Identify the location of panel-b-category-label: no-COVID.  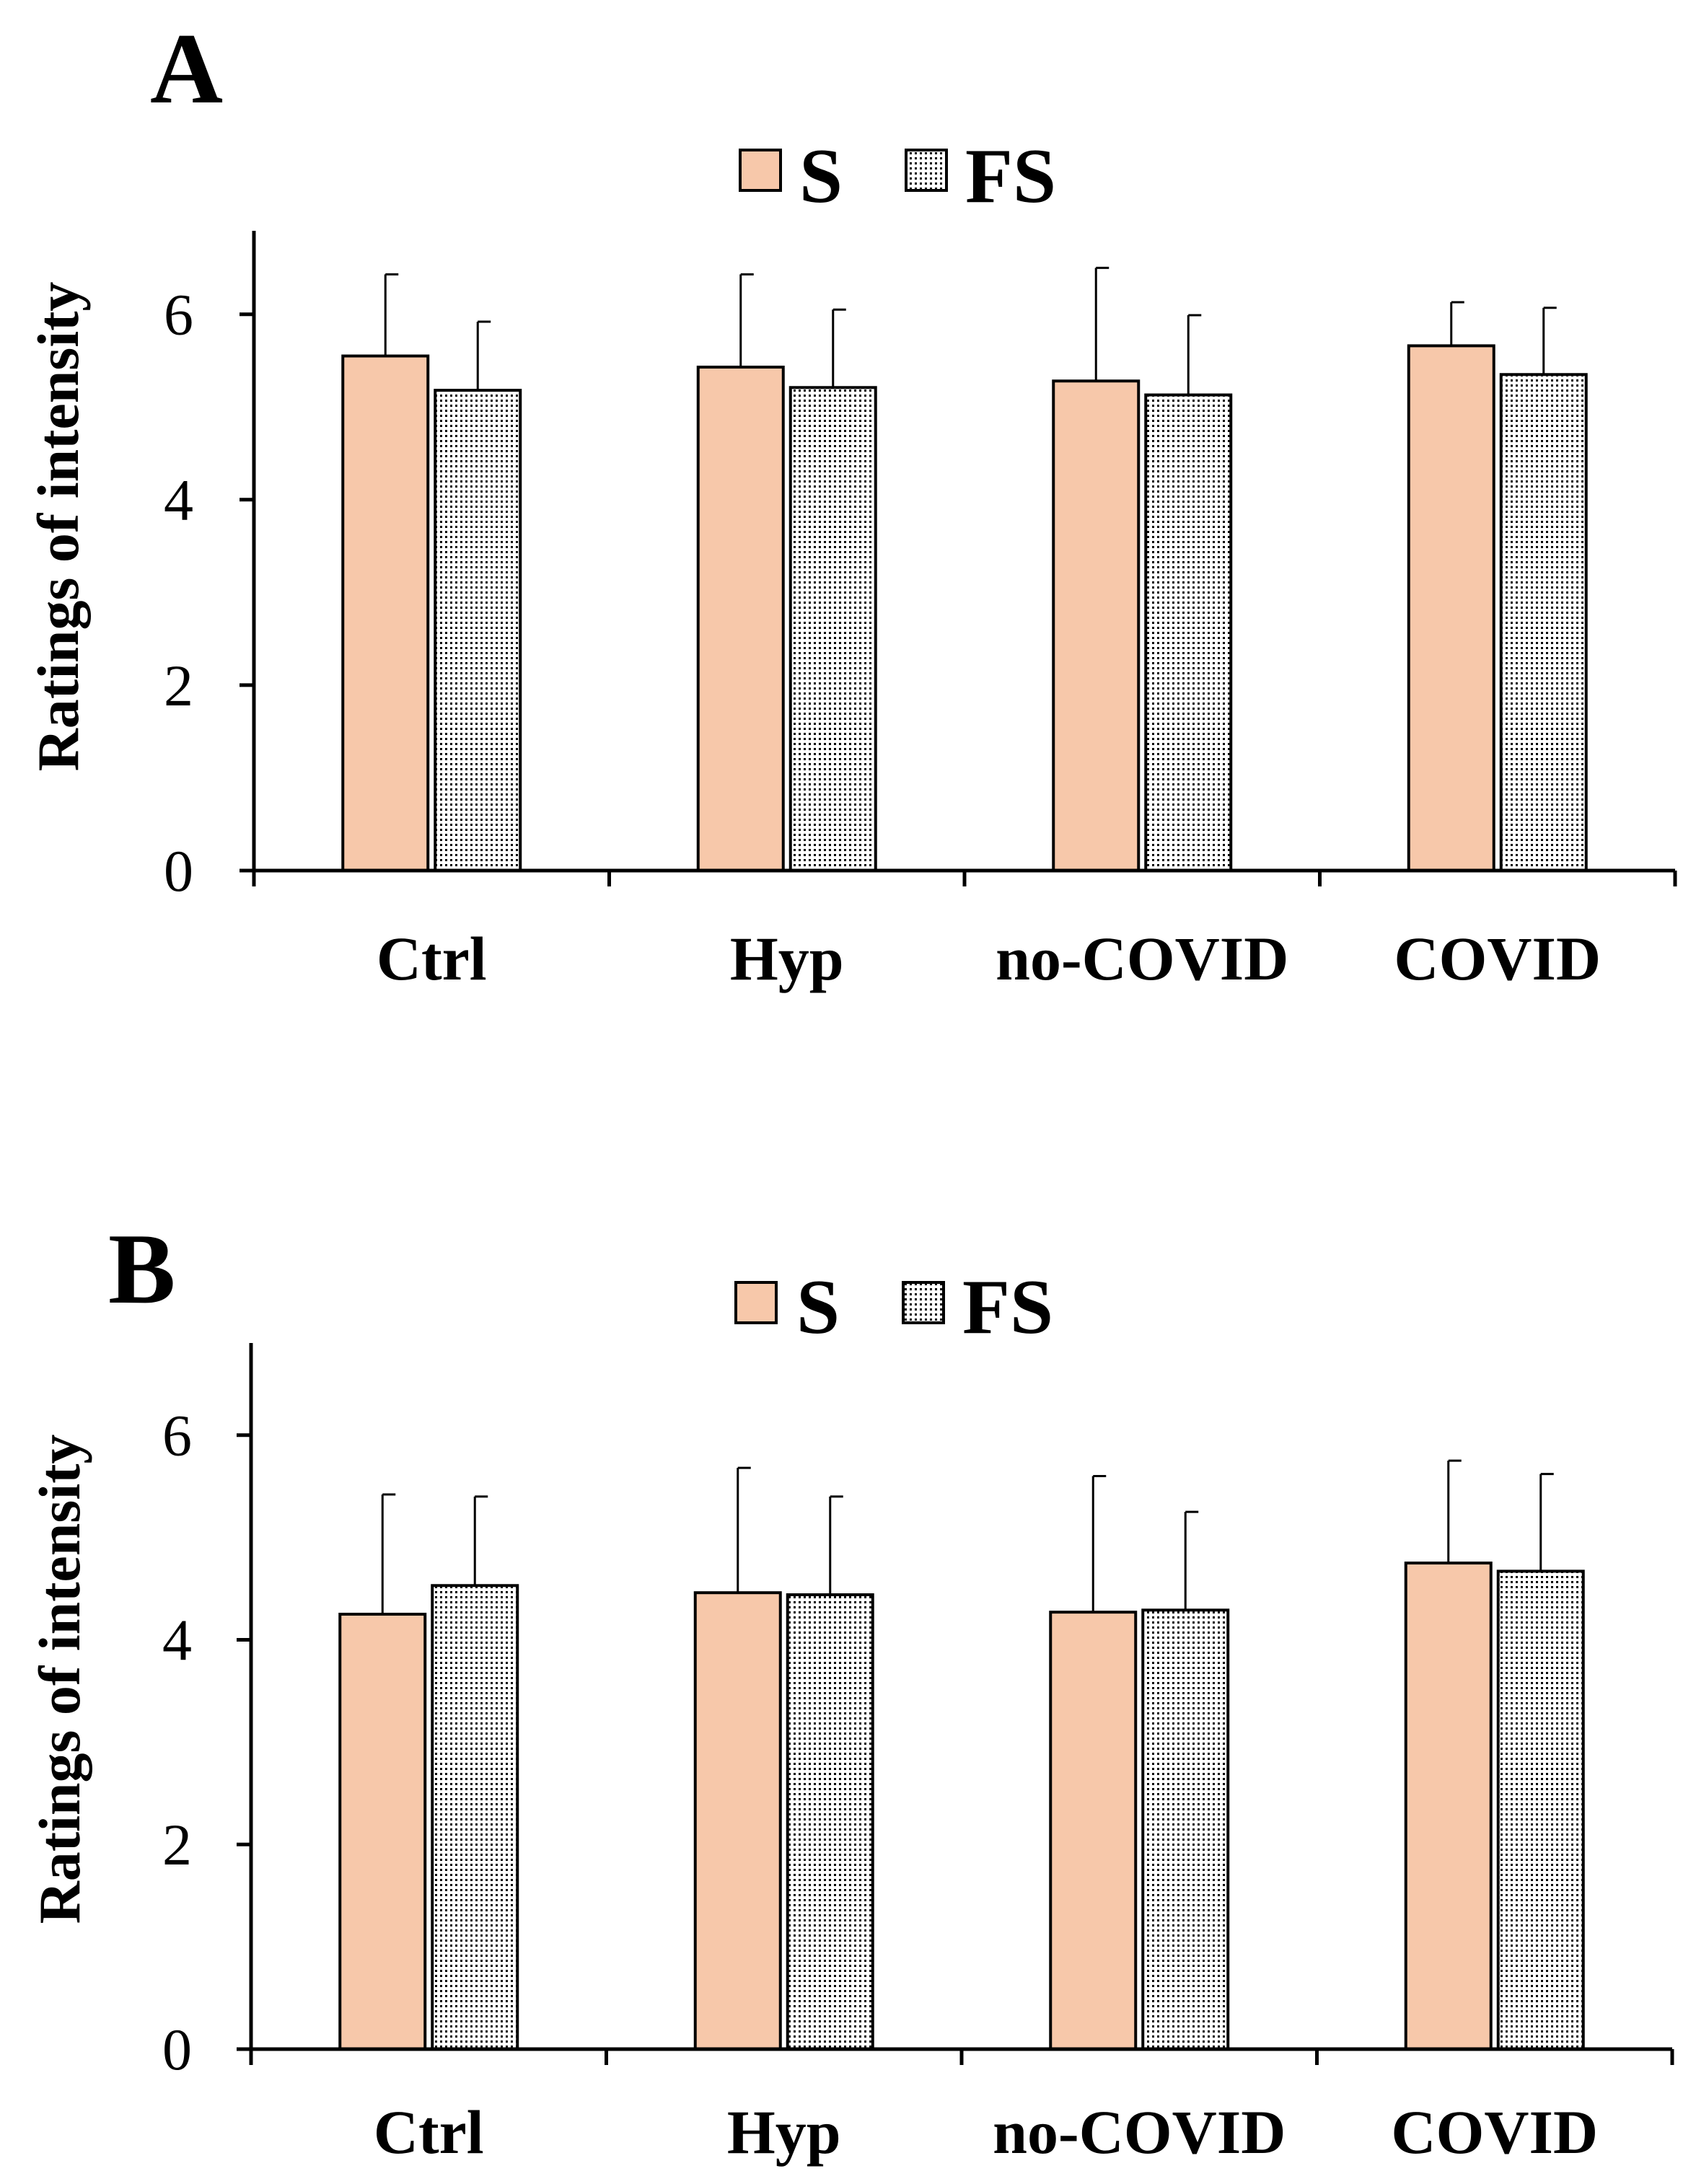
(1139, 2132).